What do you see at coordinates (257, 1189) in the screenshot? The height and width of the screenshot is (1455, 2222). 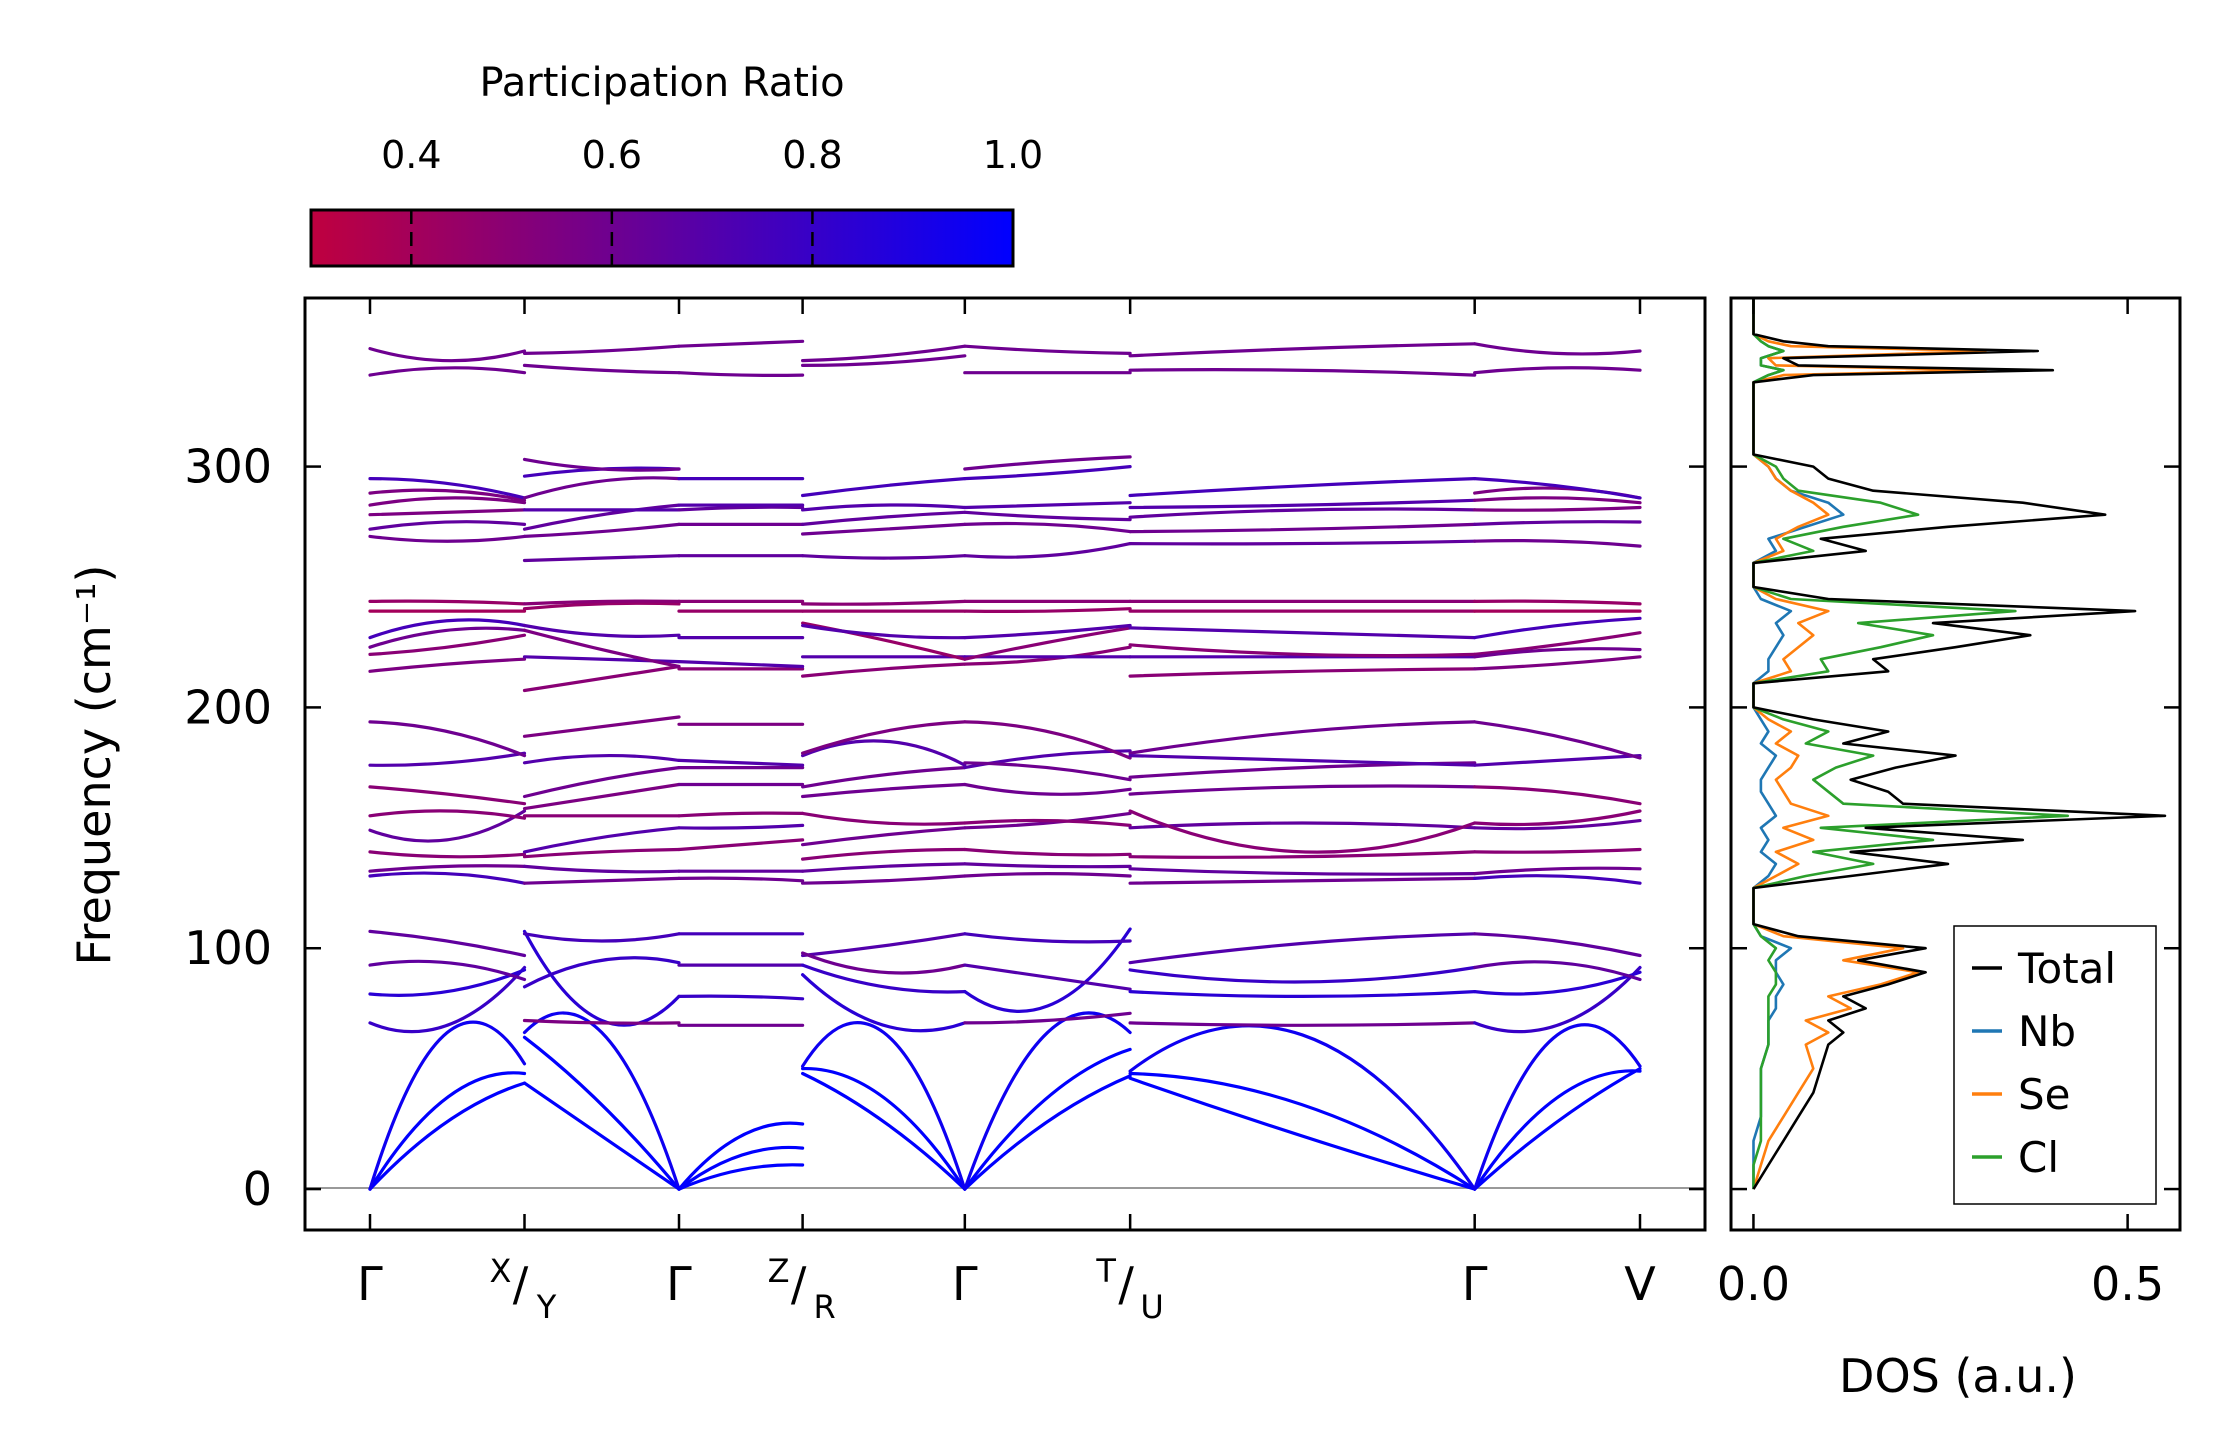 I see `y-tick-label: 0` at bounding box center [257, 1189].